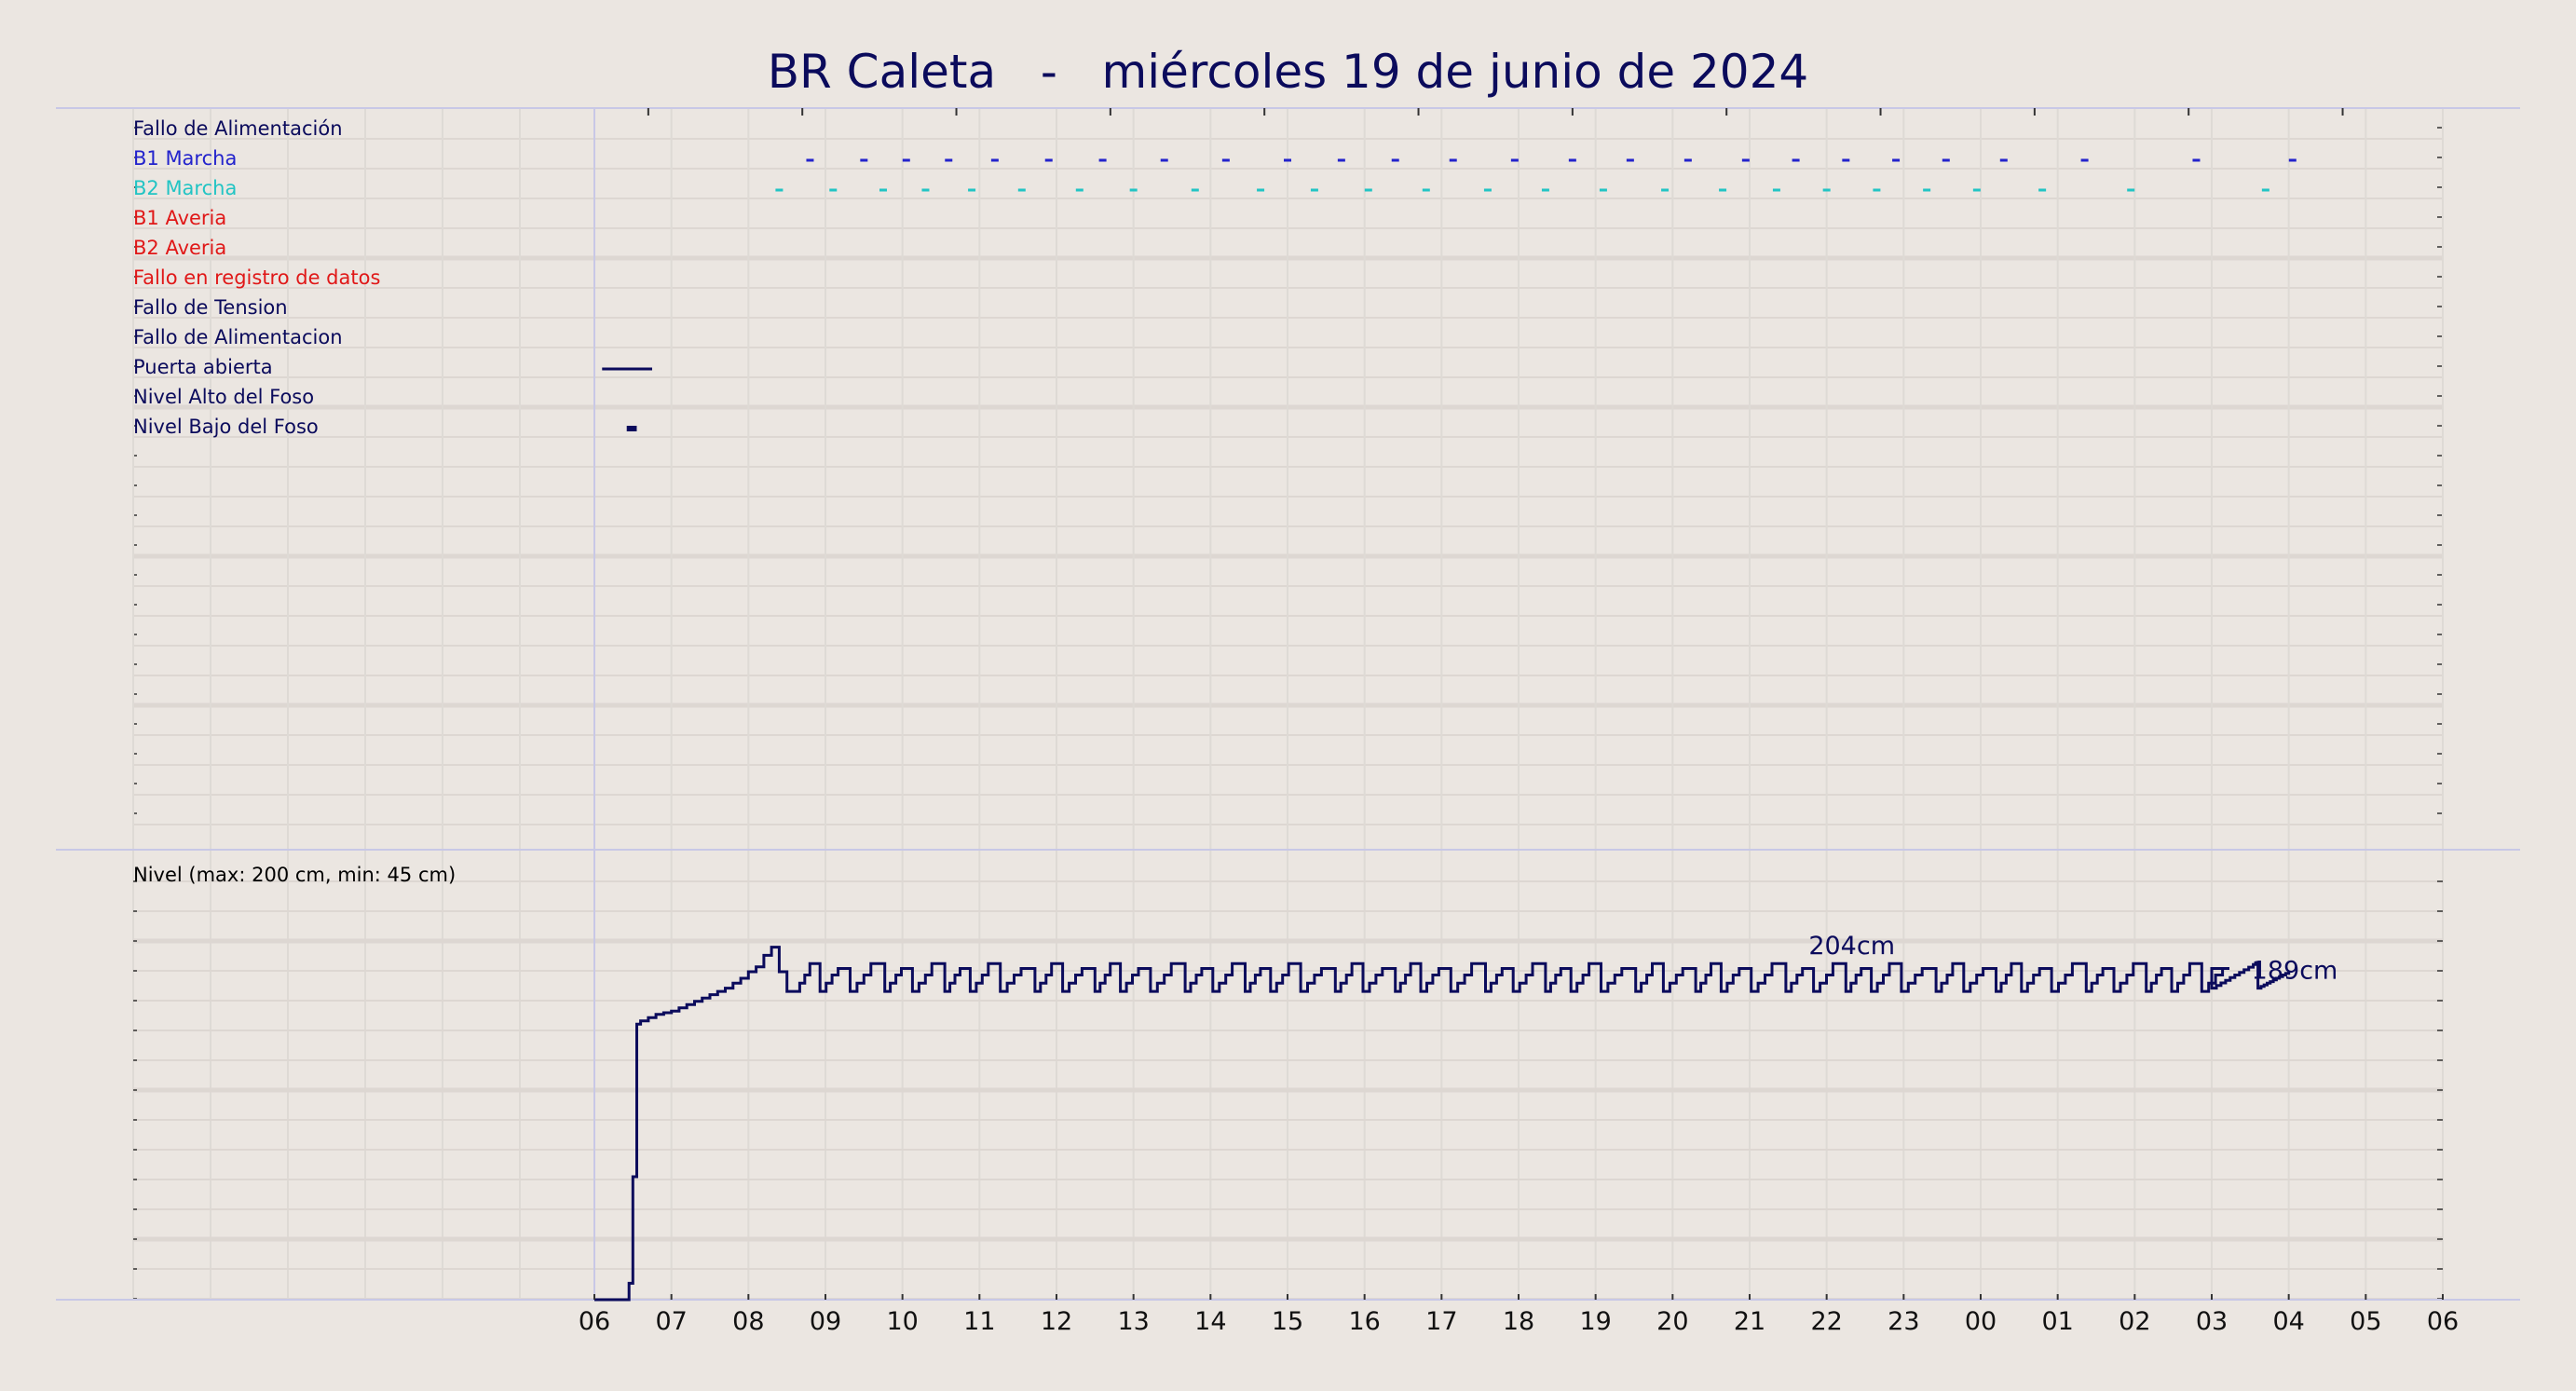  What do you see at coordinates (210, 307) in the screenshot?
I see `signal-label: Fallo de Tension` at bounding box center [210, 307].